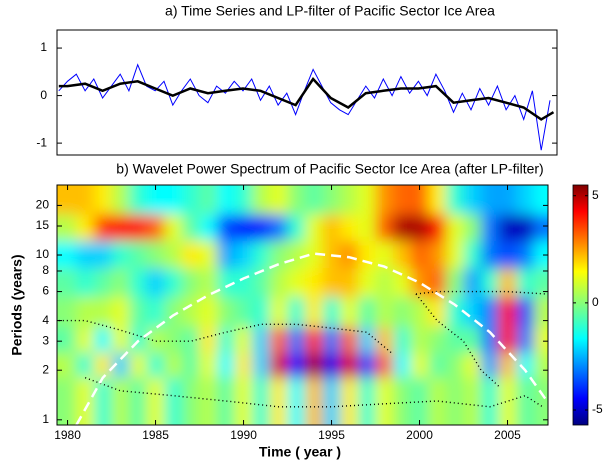 The width and height of the screenshot is (605, 466). What do you see at coordinates (507, 435) in the screenshot?
I see `x-tick-label: 2005` at bounding box center [507, 435].